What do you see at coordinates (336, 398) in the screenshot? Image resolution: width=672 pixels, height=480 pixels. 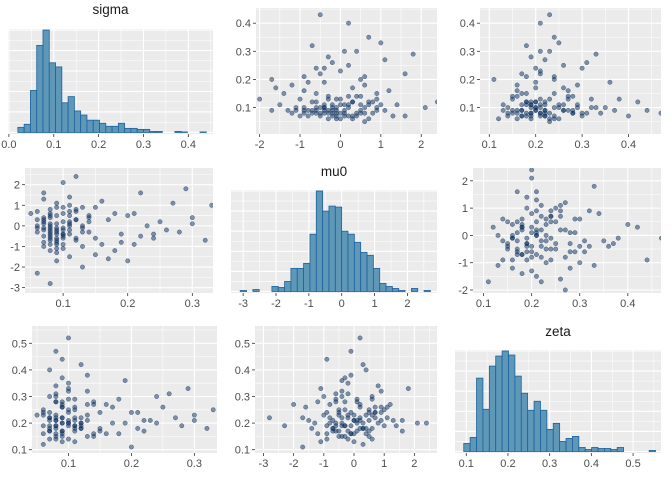 I see `panel-3-2: -3 -2 -1 0 1 2 0.1 0.2 0.3 0.4 0.5` at bounding box center [336, 398].